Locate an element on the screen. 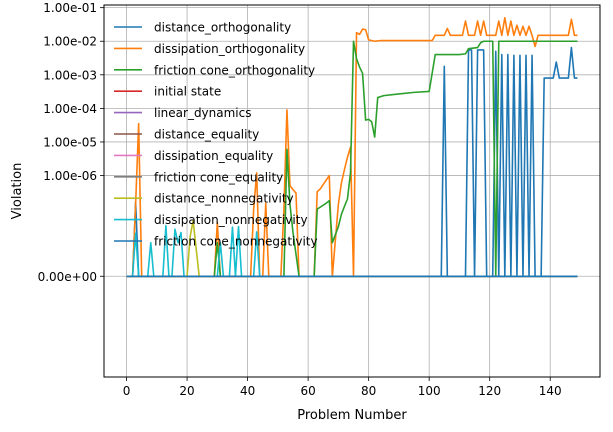 Image resolution: width=613 pixels, height=432 pixels. y-tick-label: 1.00e-03 is located at coordinates (70, 75).